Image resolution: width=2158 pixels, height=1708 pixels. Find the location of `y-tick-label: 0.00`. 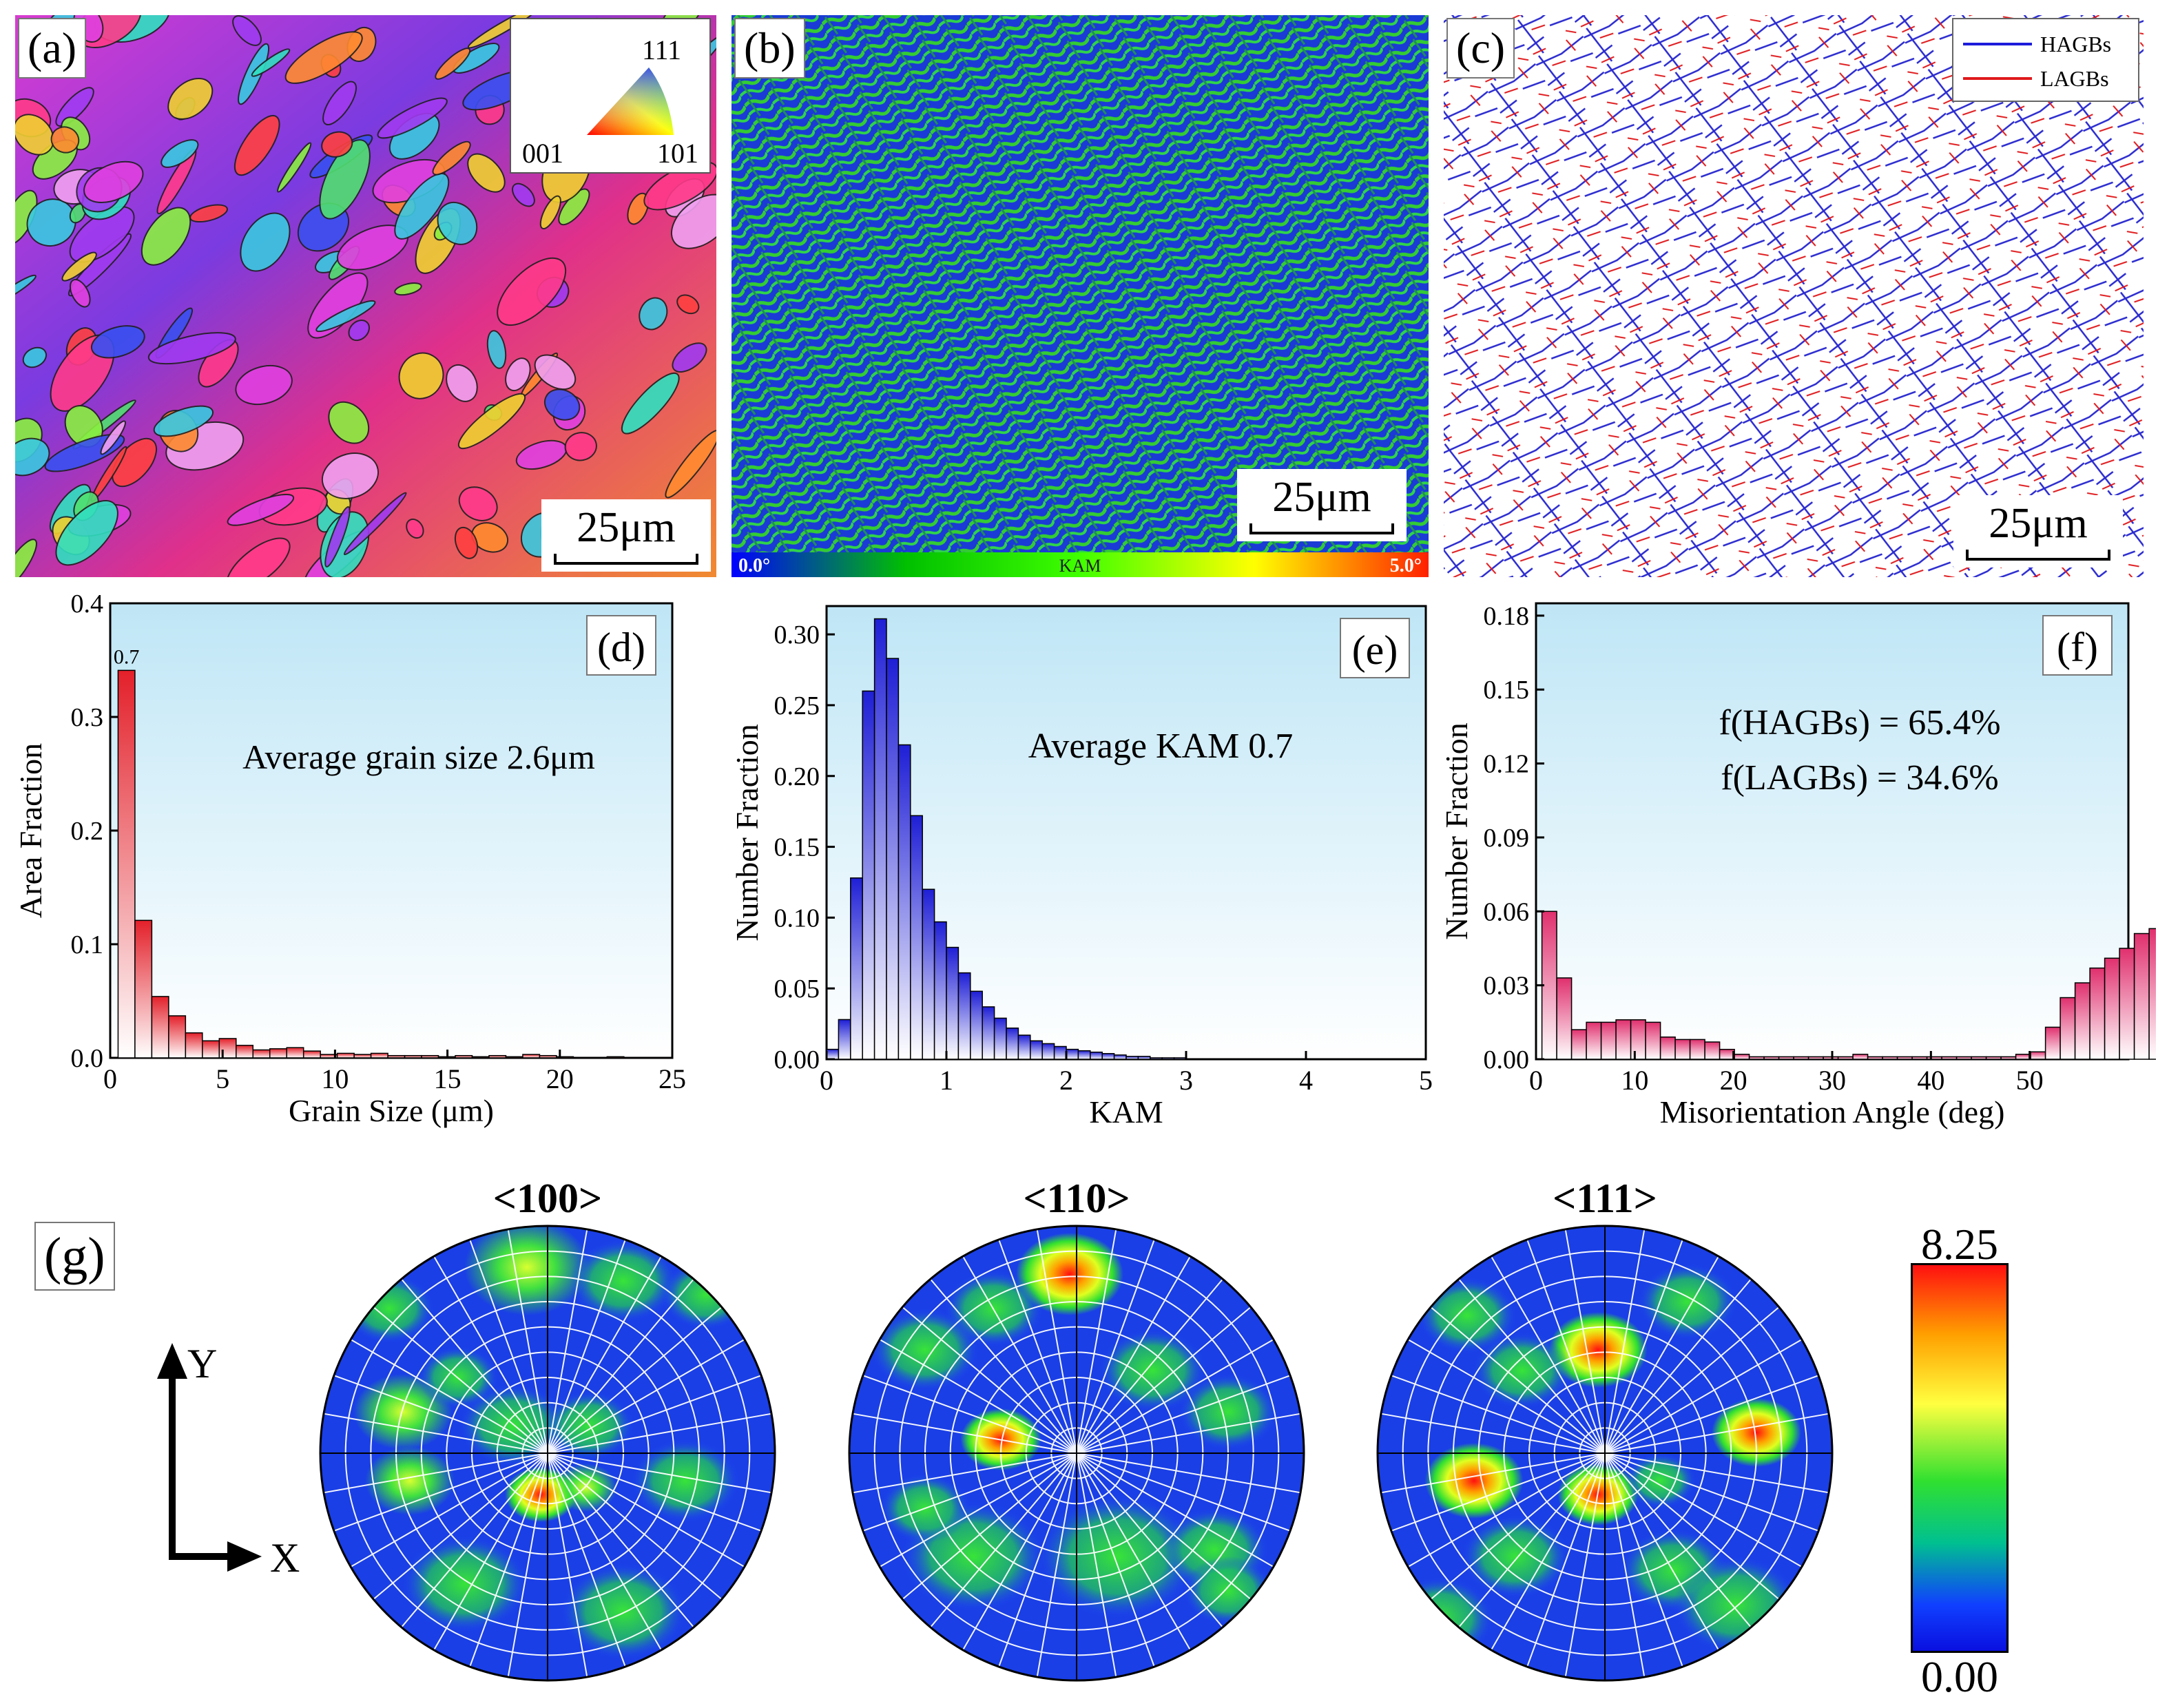

y-tick-label: 0.00 is located at coordinates (1507, 1059).